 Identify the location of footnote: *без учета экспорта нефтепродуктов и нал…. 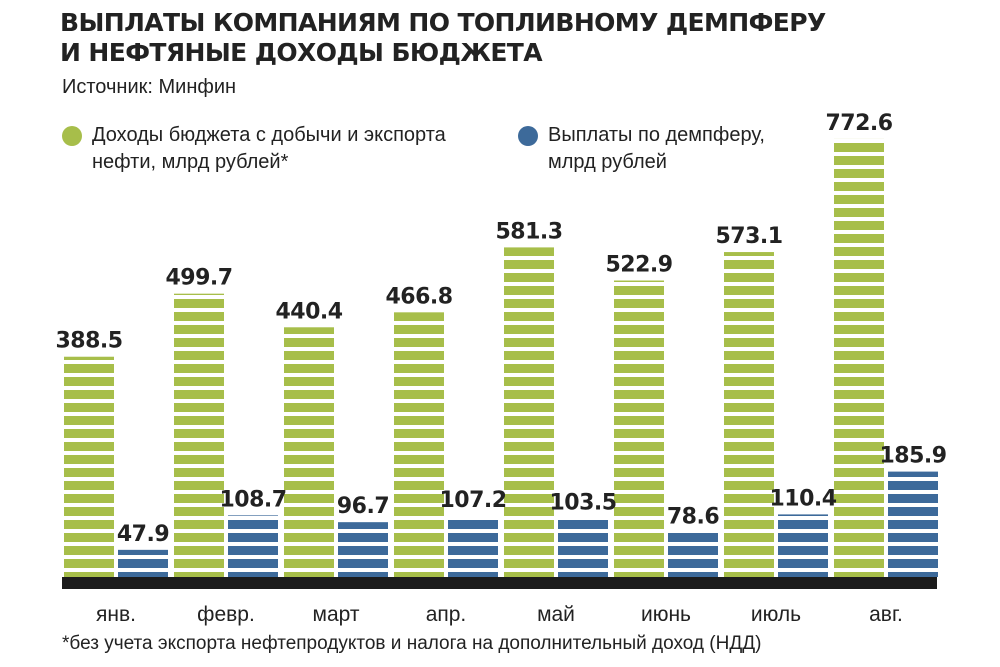
(412, 643).